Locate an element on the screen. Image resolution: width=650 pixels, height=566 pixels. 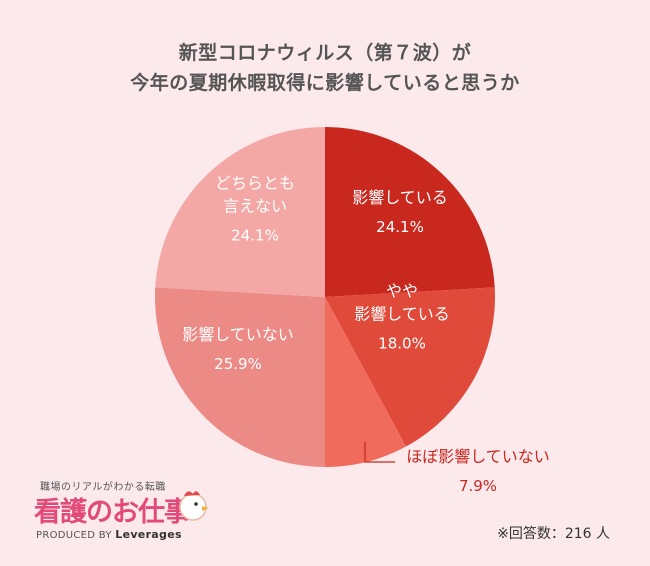
logo-produced-by: PRODUCED BY is located at coordinates (74, 535).